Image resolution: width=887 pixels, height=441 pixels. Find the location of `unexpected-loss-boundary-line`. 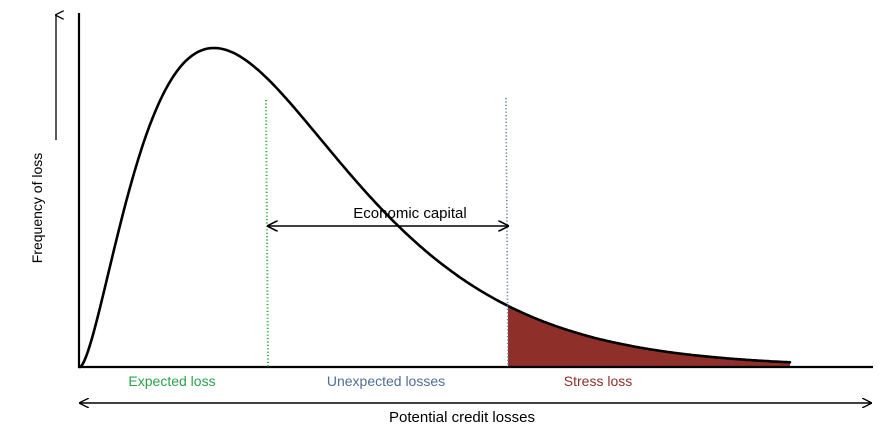

unexpected-loss-boundary-line is located at coordinates (507, 232).